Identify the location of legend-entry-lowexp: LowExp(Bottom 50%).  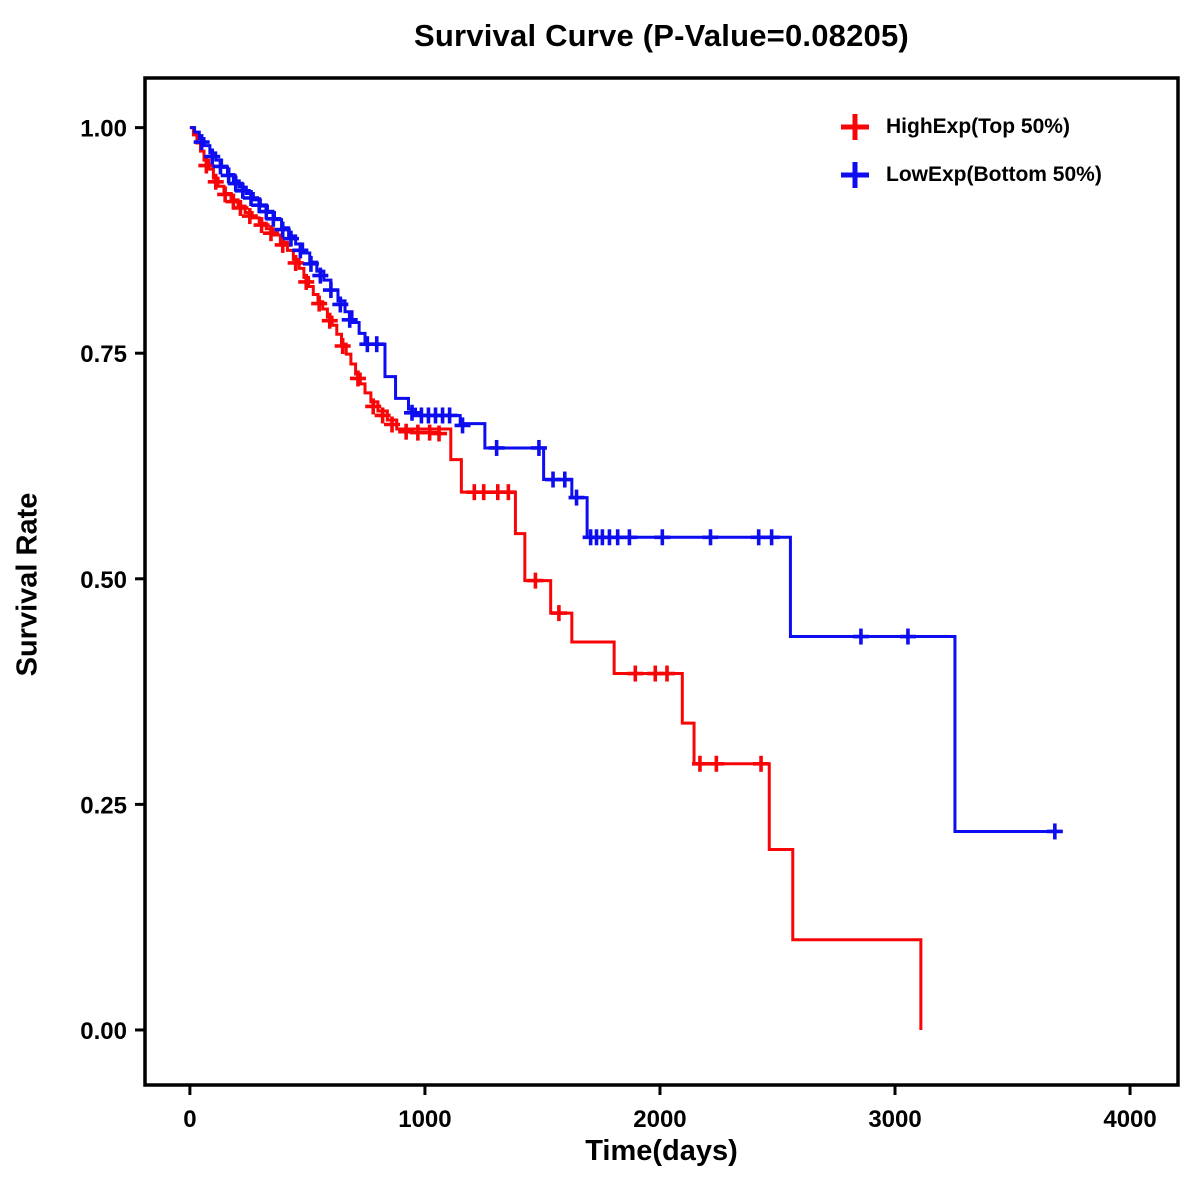
(970, 175).